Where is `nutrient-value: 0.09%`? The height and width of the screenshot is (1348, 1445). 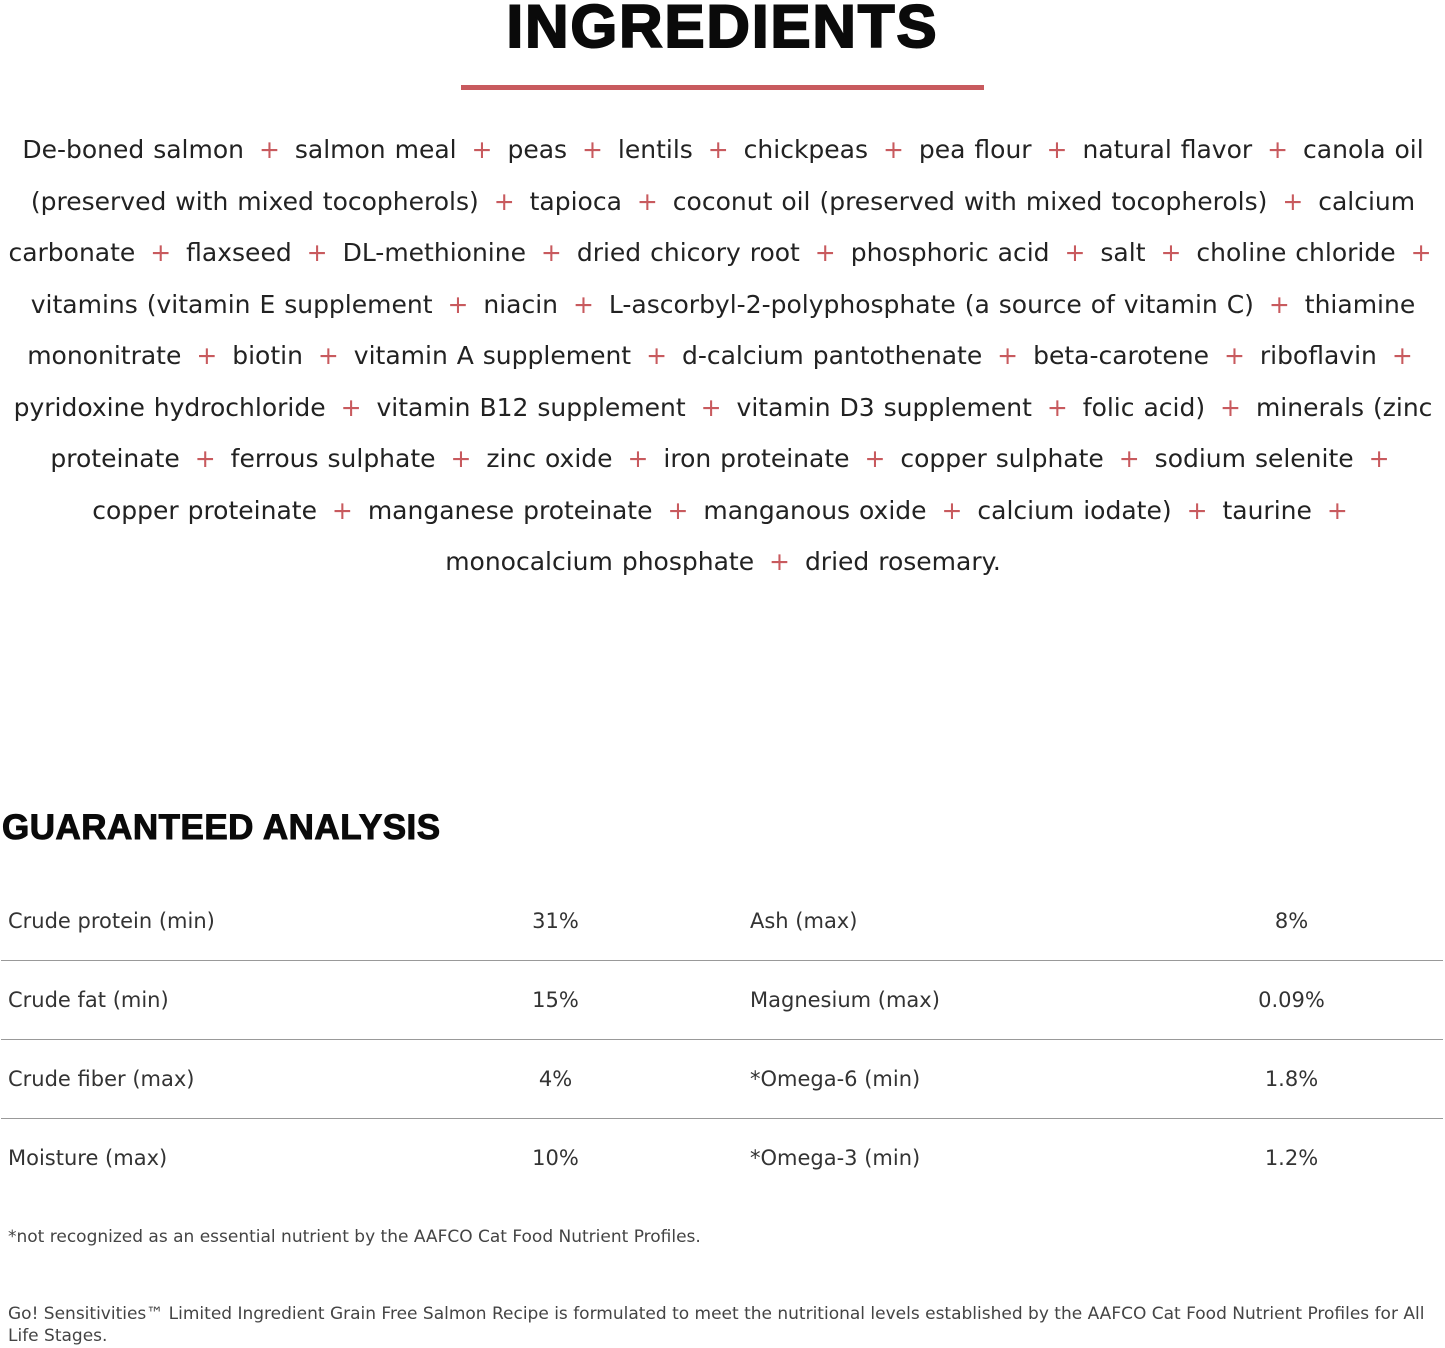
nutrient-value: 0.09% is located at coordinates (1306, 1000).